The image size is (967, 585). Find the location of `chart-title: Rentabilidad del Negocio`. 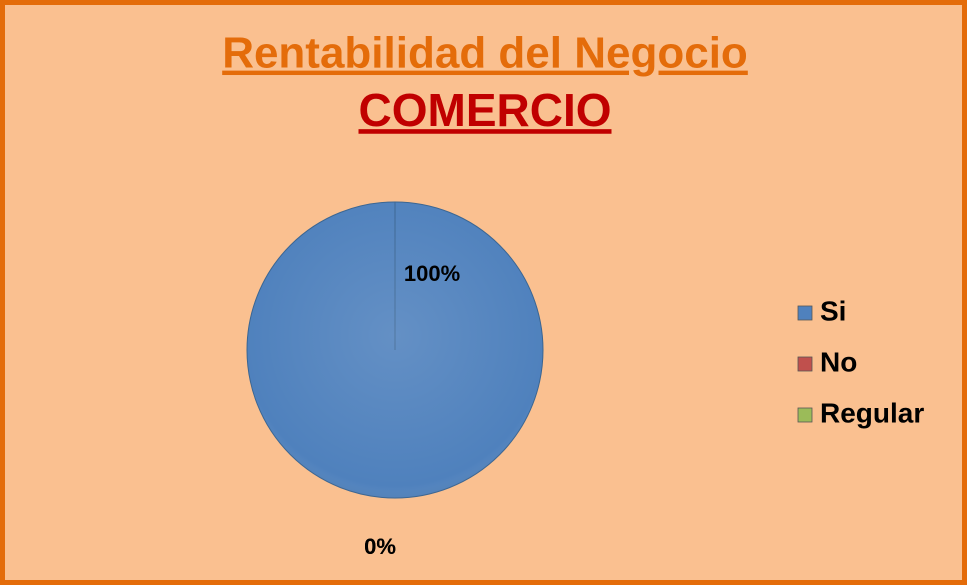

chart-title: Rentabilidad del Negocio is located at coordinates (485, 53).